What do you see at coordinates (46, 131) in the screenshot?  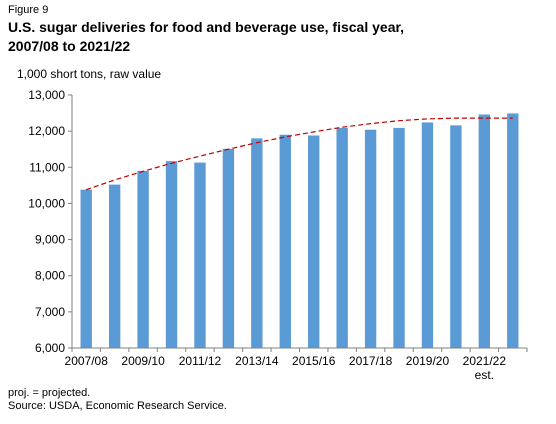 I see `y-tick-label: 12,000` at bounding box center [46, 131].